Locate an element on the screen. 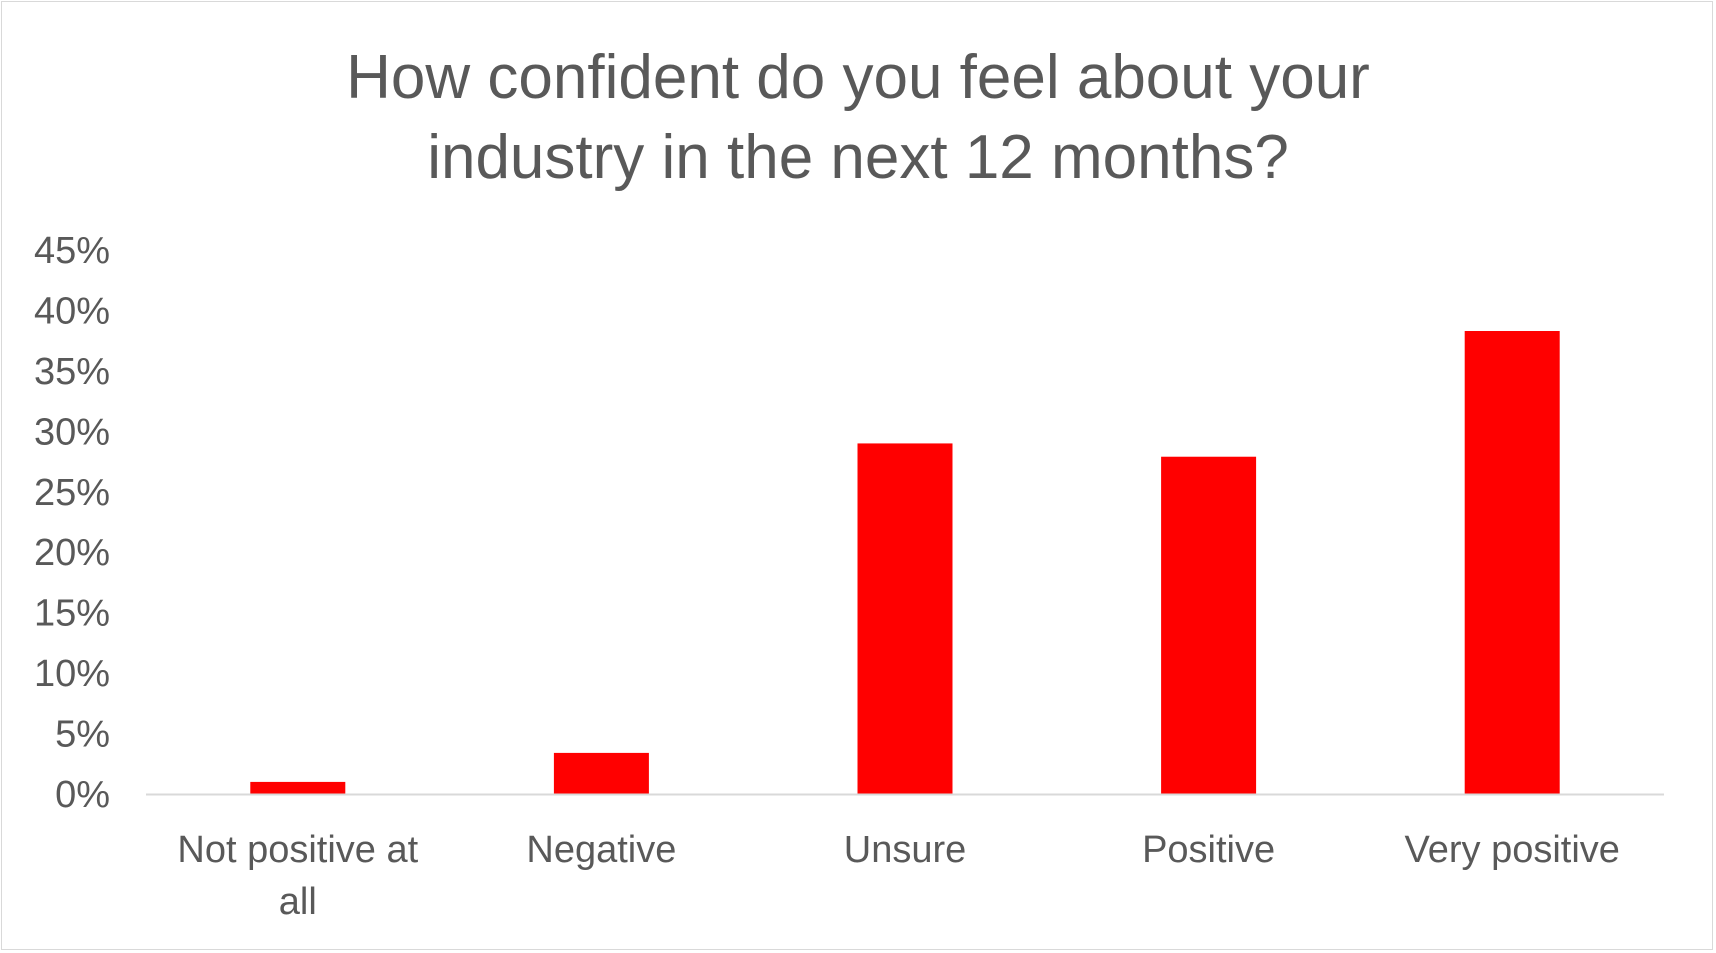 Image resolution: width=1716 pixels, height=953 pixels. y-tick-label: 45% is located at coordinates (72, 251).